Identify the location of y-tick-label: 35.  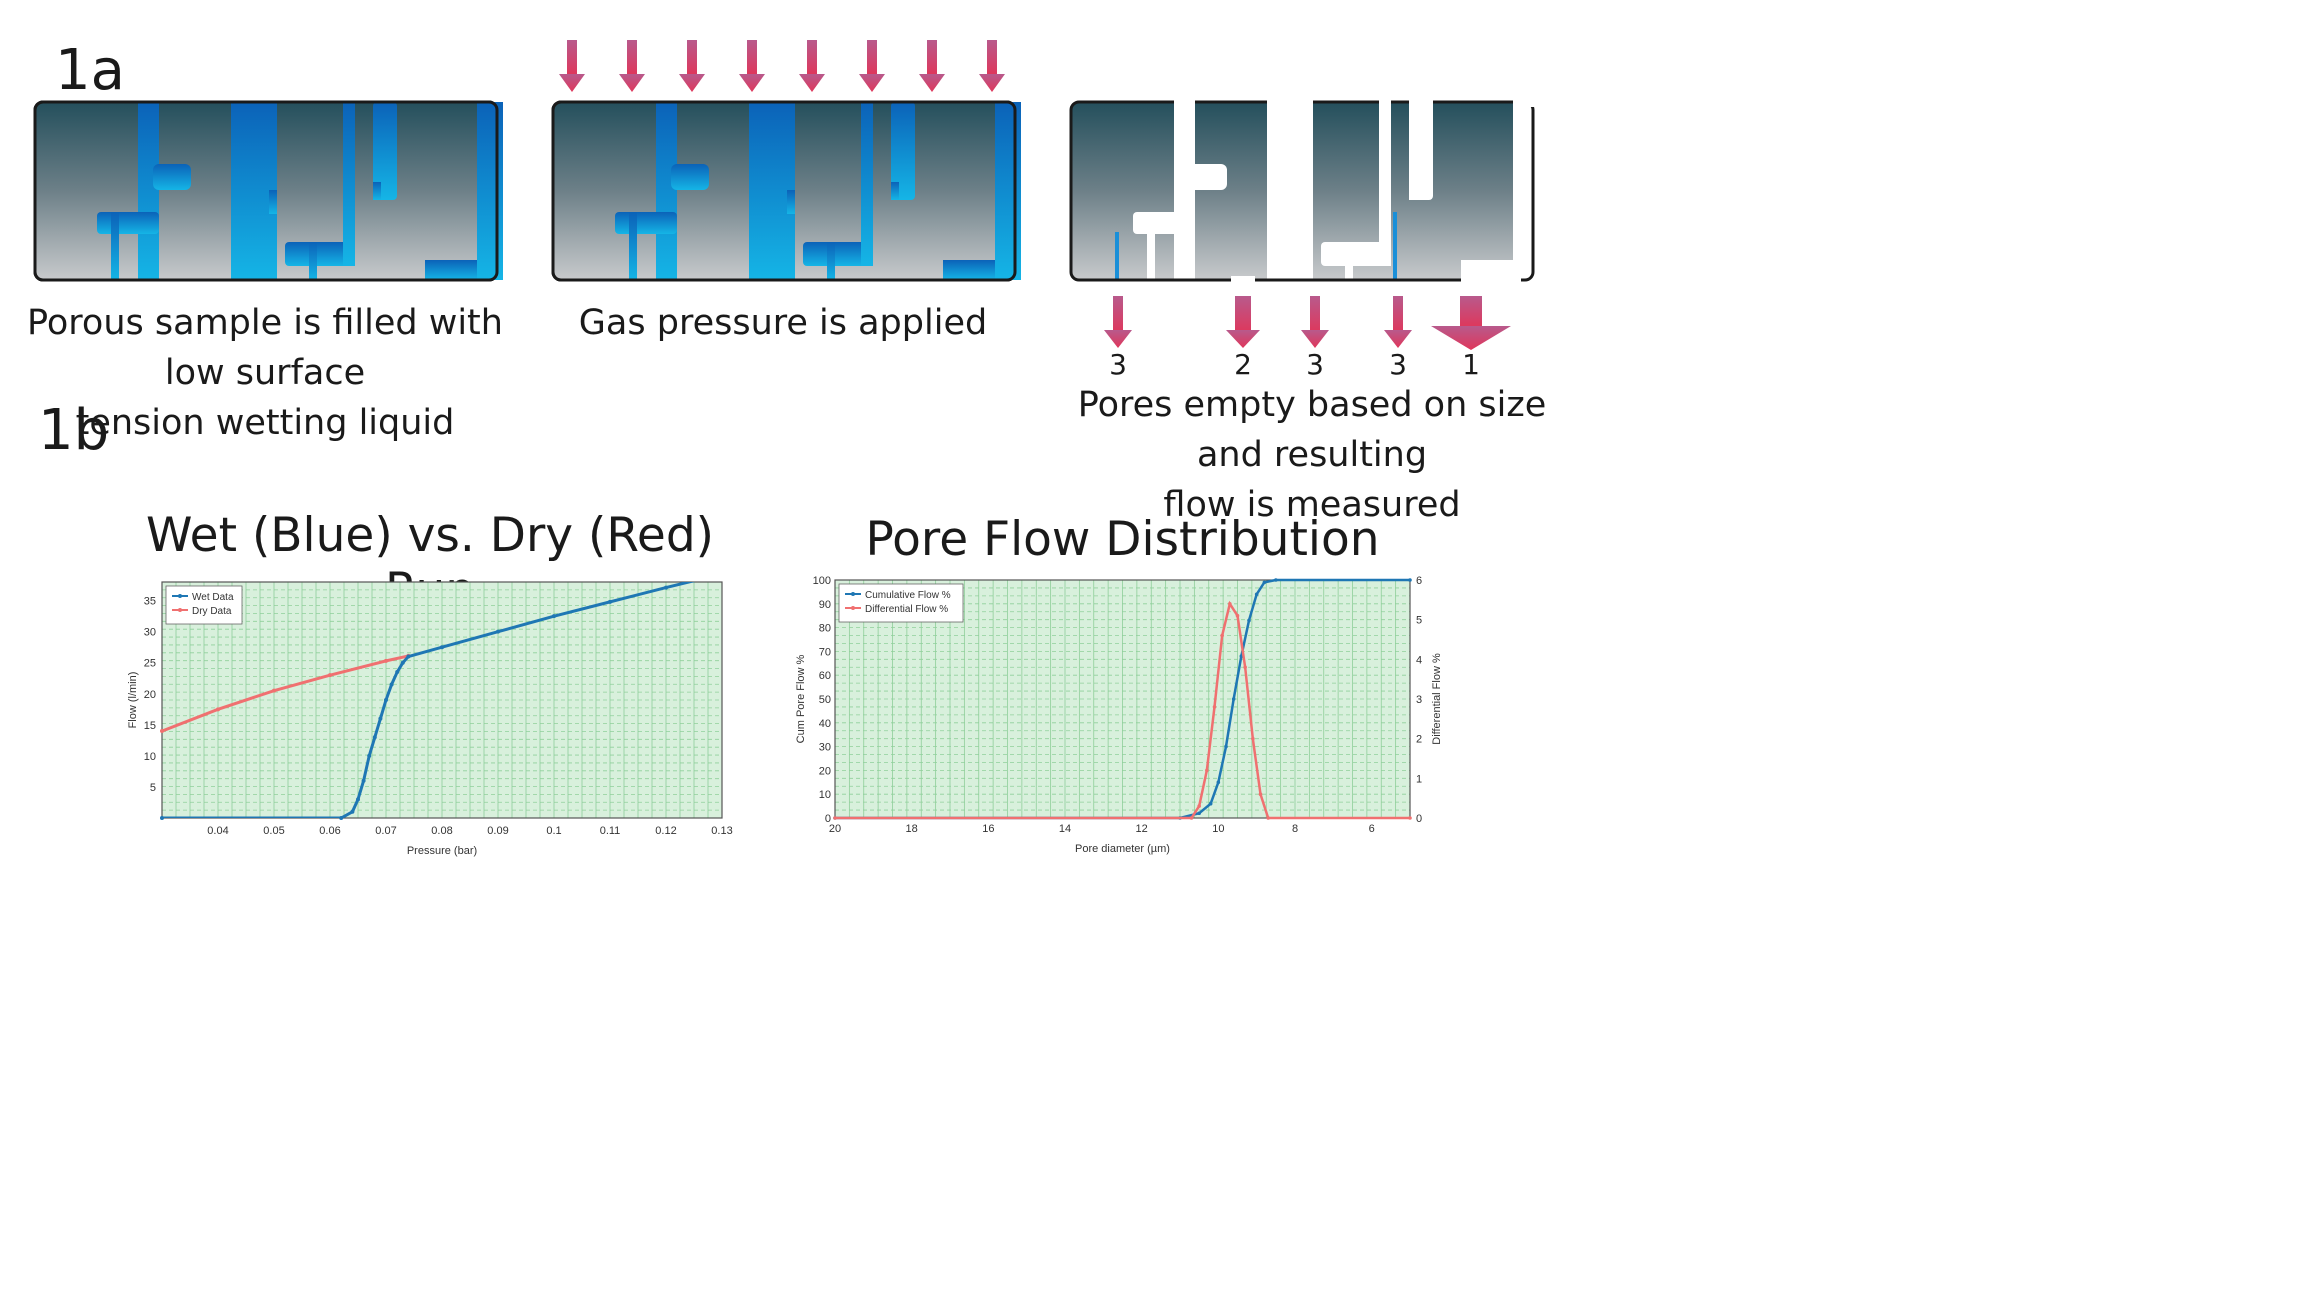
(150, 602).